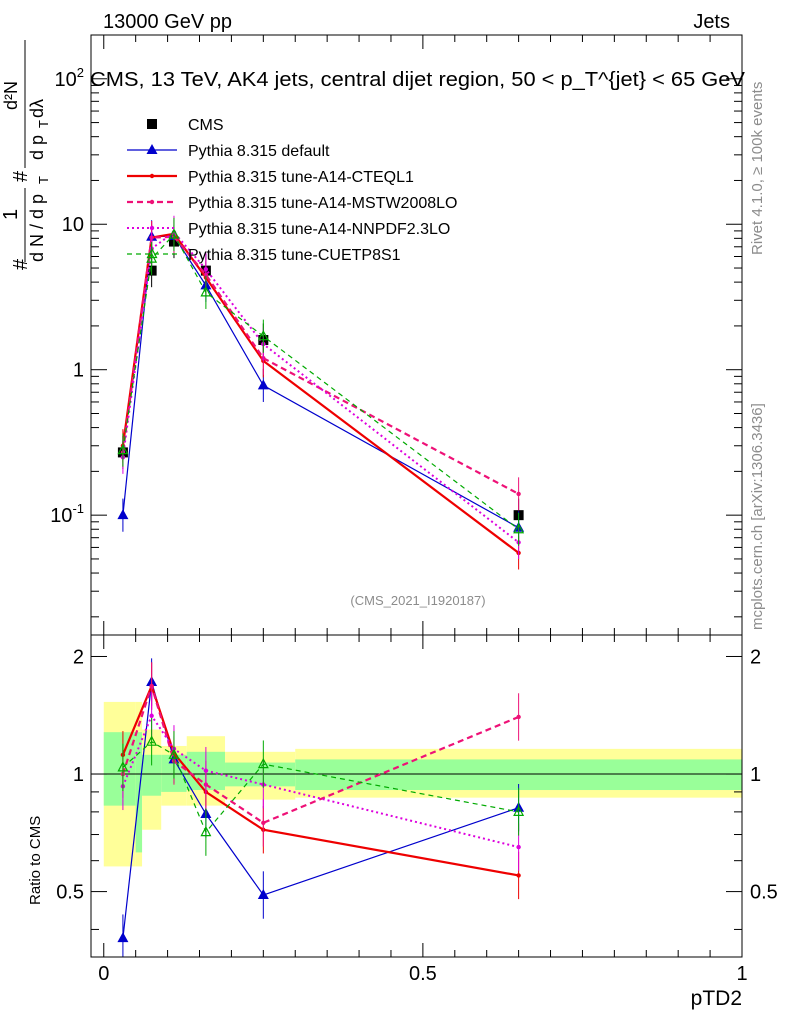 This screenshot has height=1024, width=786. What do you see at coordinates (259, 151) in the screenshot?
I see `legend-label-default: Pythia 8.315 default` at bounding box center [259, 151].